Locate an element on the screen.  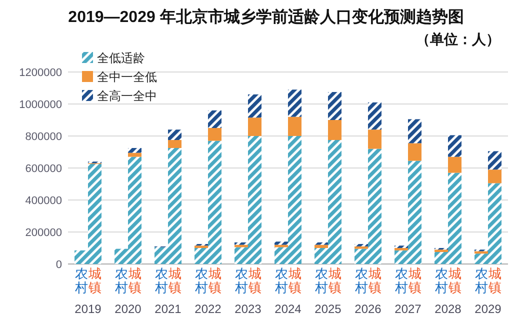
legend-label: 全中一全低 is located at coordinates (127, 77).